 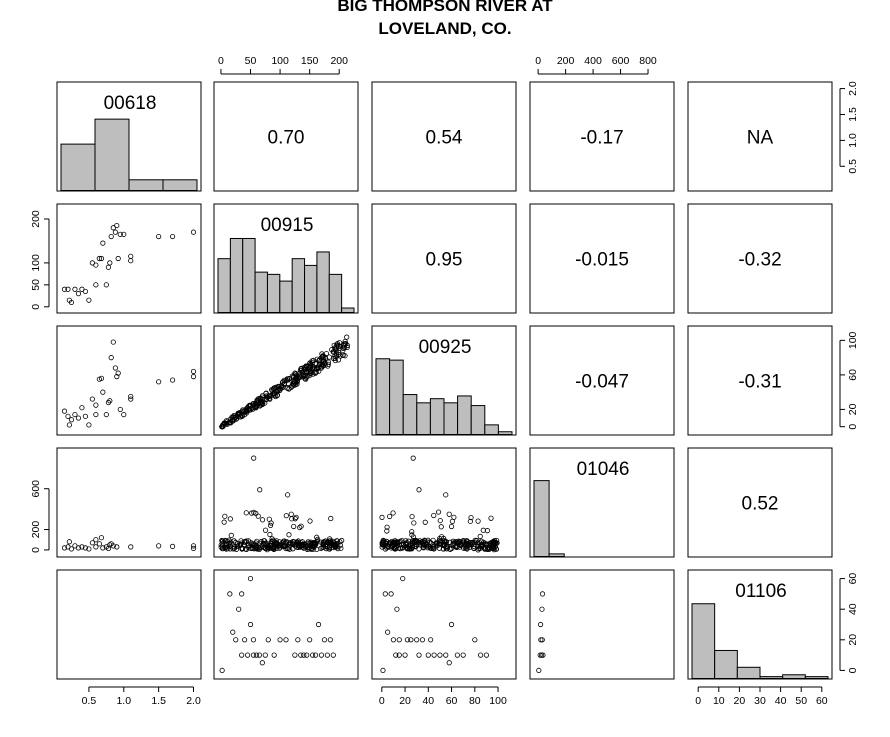 I want to click on tick-label: 150, so click(x=310, y=61).